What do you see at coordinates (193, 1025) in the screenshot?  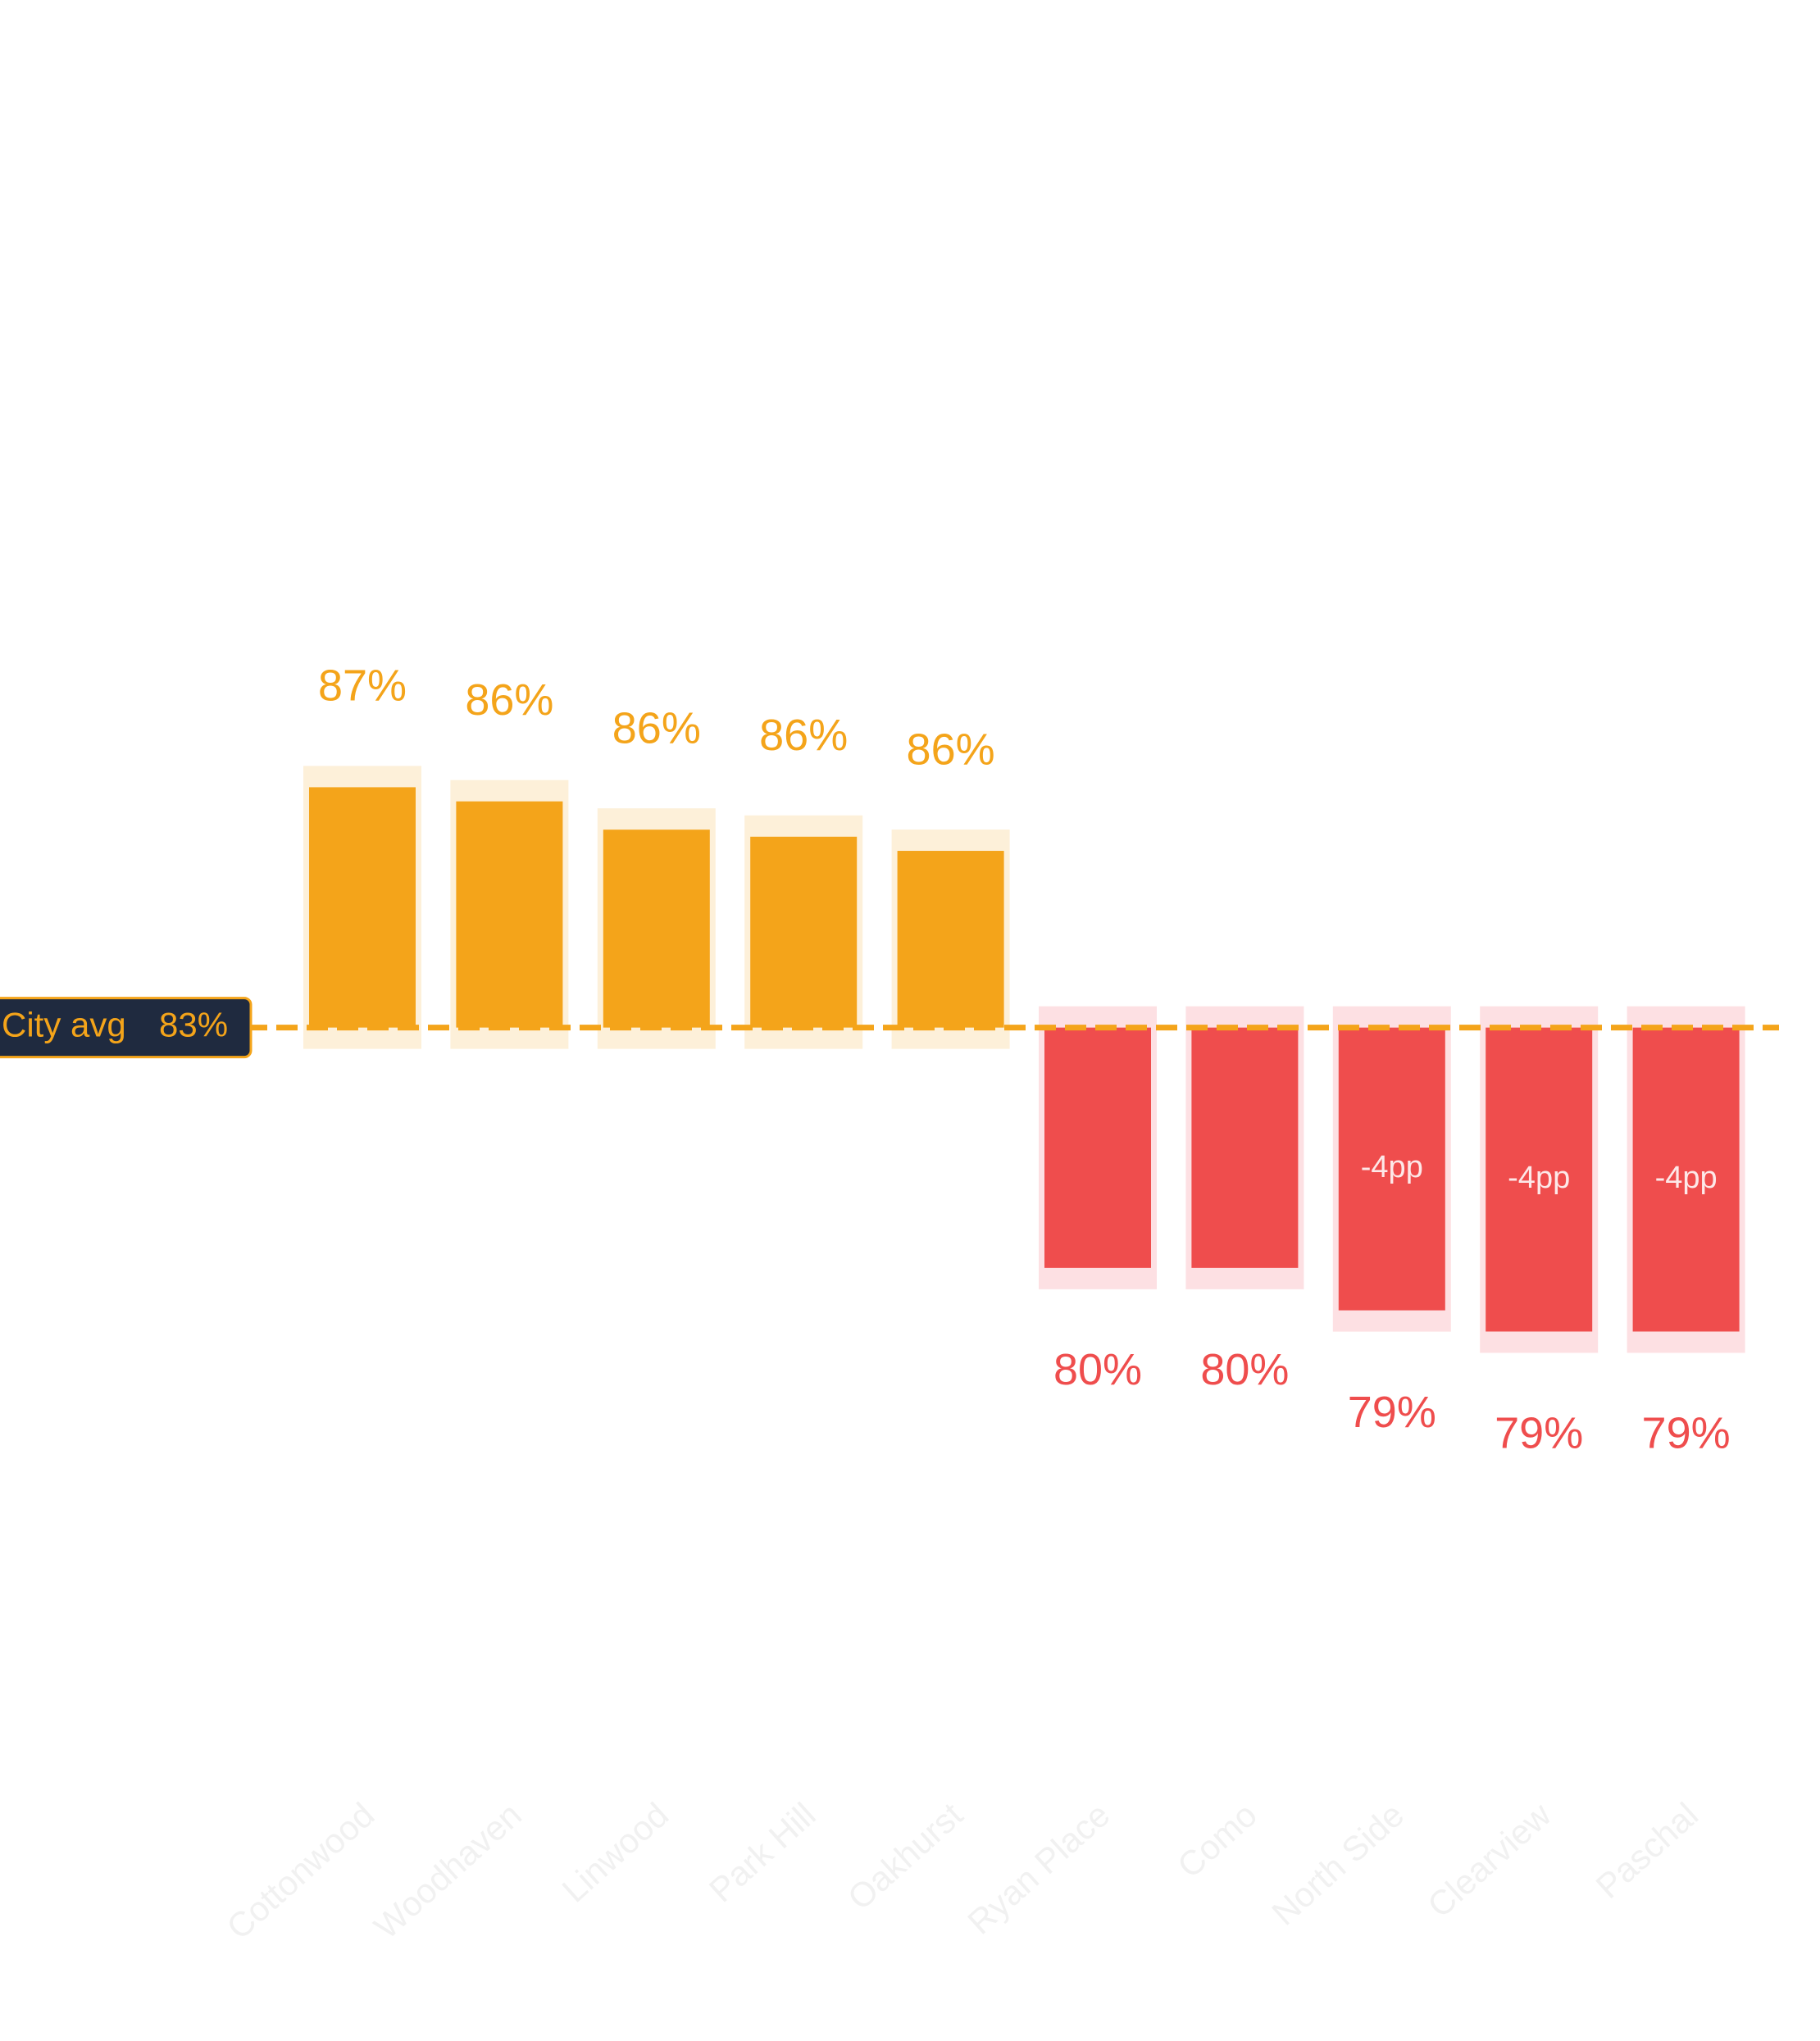 I see `reference-value: 83%` at bounding box center [193, 1025].